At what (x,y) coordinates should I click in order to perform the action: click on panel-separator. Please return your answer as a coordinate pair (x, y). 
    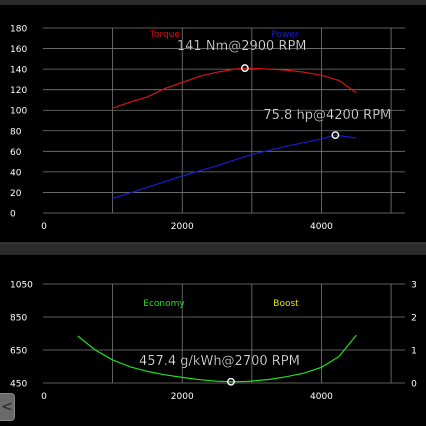
    Looking at the image, I should click on (213, 243).